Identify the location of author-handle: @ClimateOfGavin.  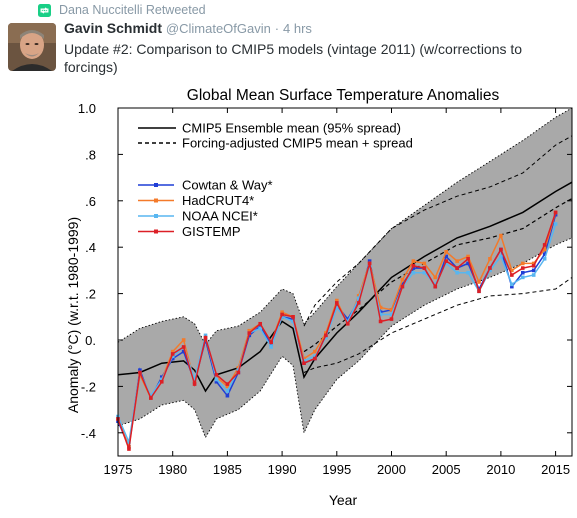
(218, 28).